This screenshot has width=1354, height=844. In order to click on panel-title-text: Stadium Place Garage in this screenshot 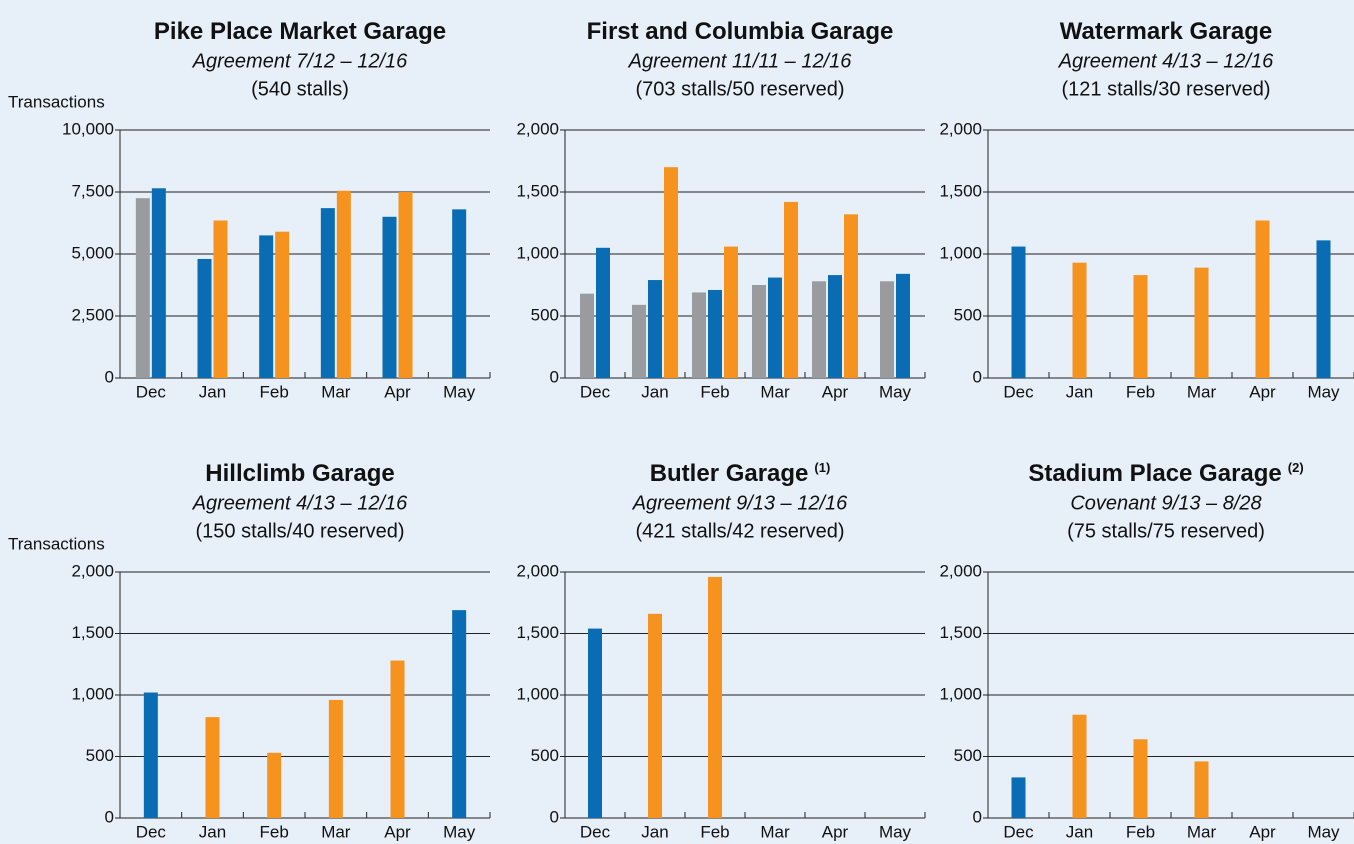, I will do `click(1154, 473)`.